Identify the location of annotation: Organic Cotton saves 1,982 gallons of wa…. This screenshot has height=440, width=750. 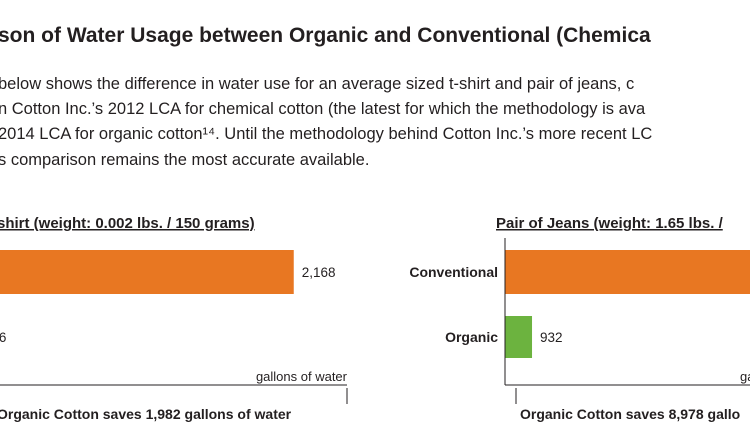
(146, 414).